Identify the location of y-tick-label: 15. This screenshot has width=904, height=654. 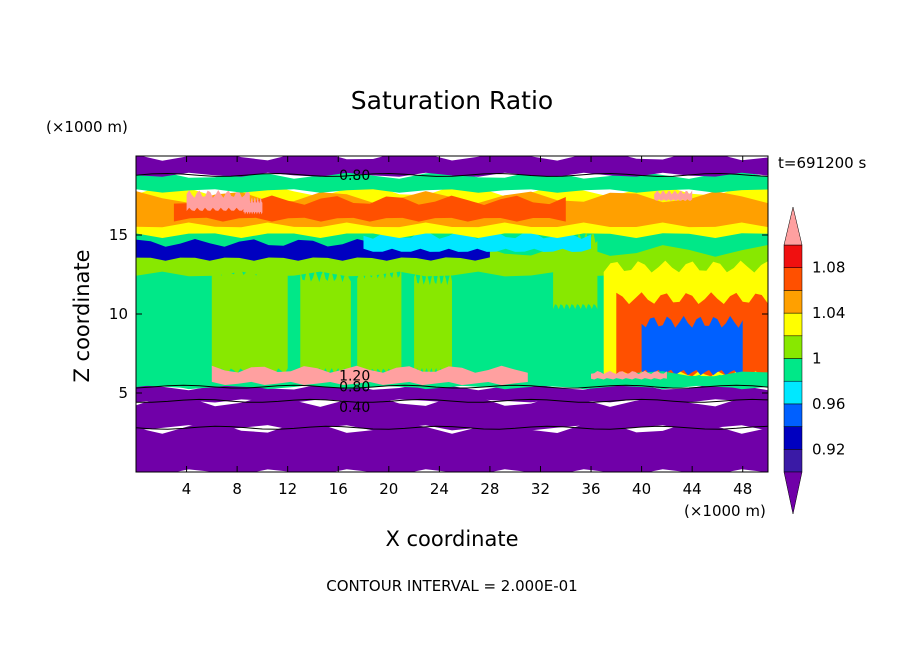
(118, 235).